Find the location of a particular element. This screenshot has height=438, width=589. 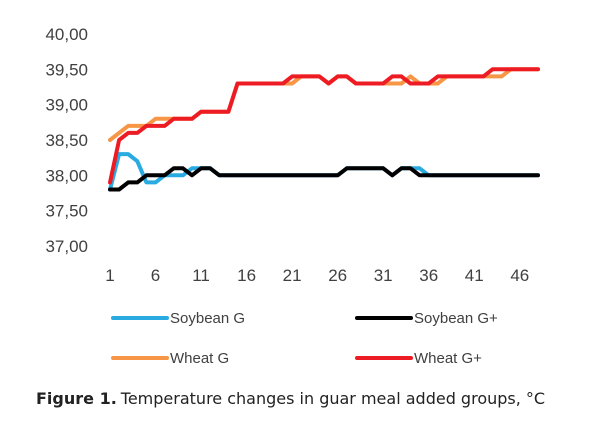

legend: Soybean G Soybean G+ Wheat G Wheat G+ is located at coordinates (304, 338).